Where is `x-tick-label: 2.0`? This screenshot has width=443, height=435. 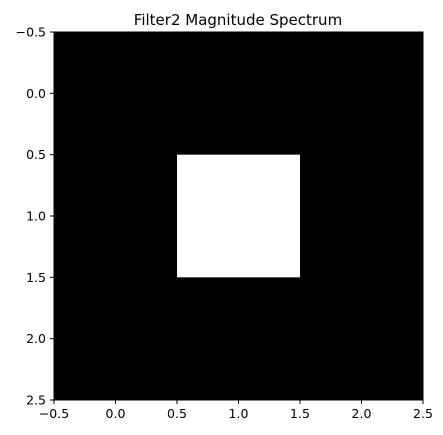
x-tick-label: 2.0 is located at coordinates (362, 413).